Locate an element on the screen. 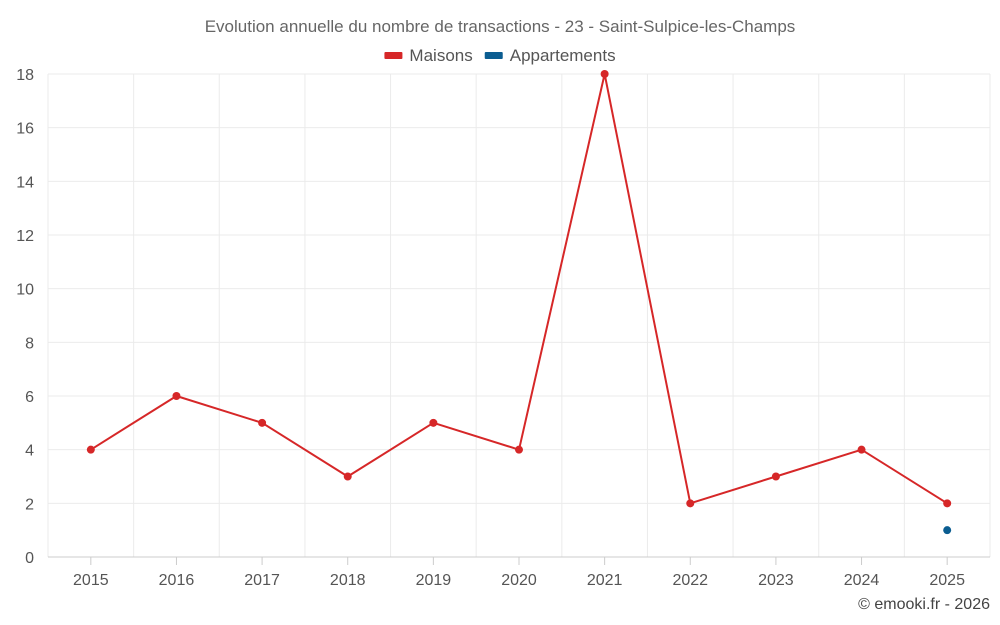 The image size is (1000, 625). legend-swatch-appartements is located at coordinates (493, 55).